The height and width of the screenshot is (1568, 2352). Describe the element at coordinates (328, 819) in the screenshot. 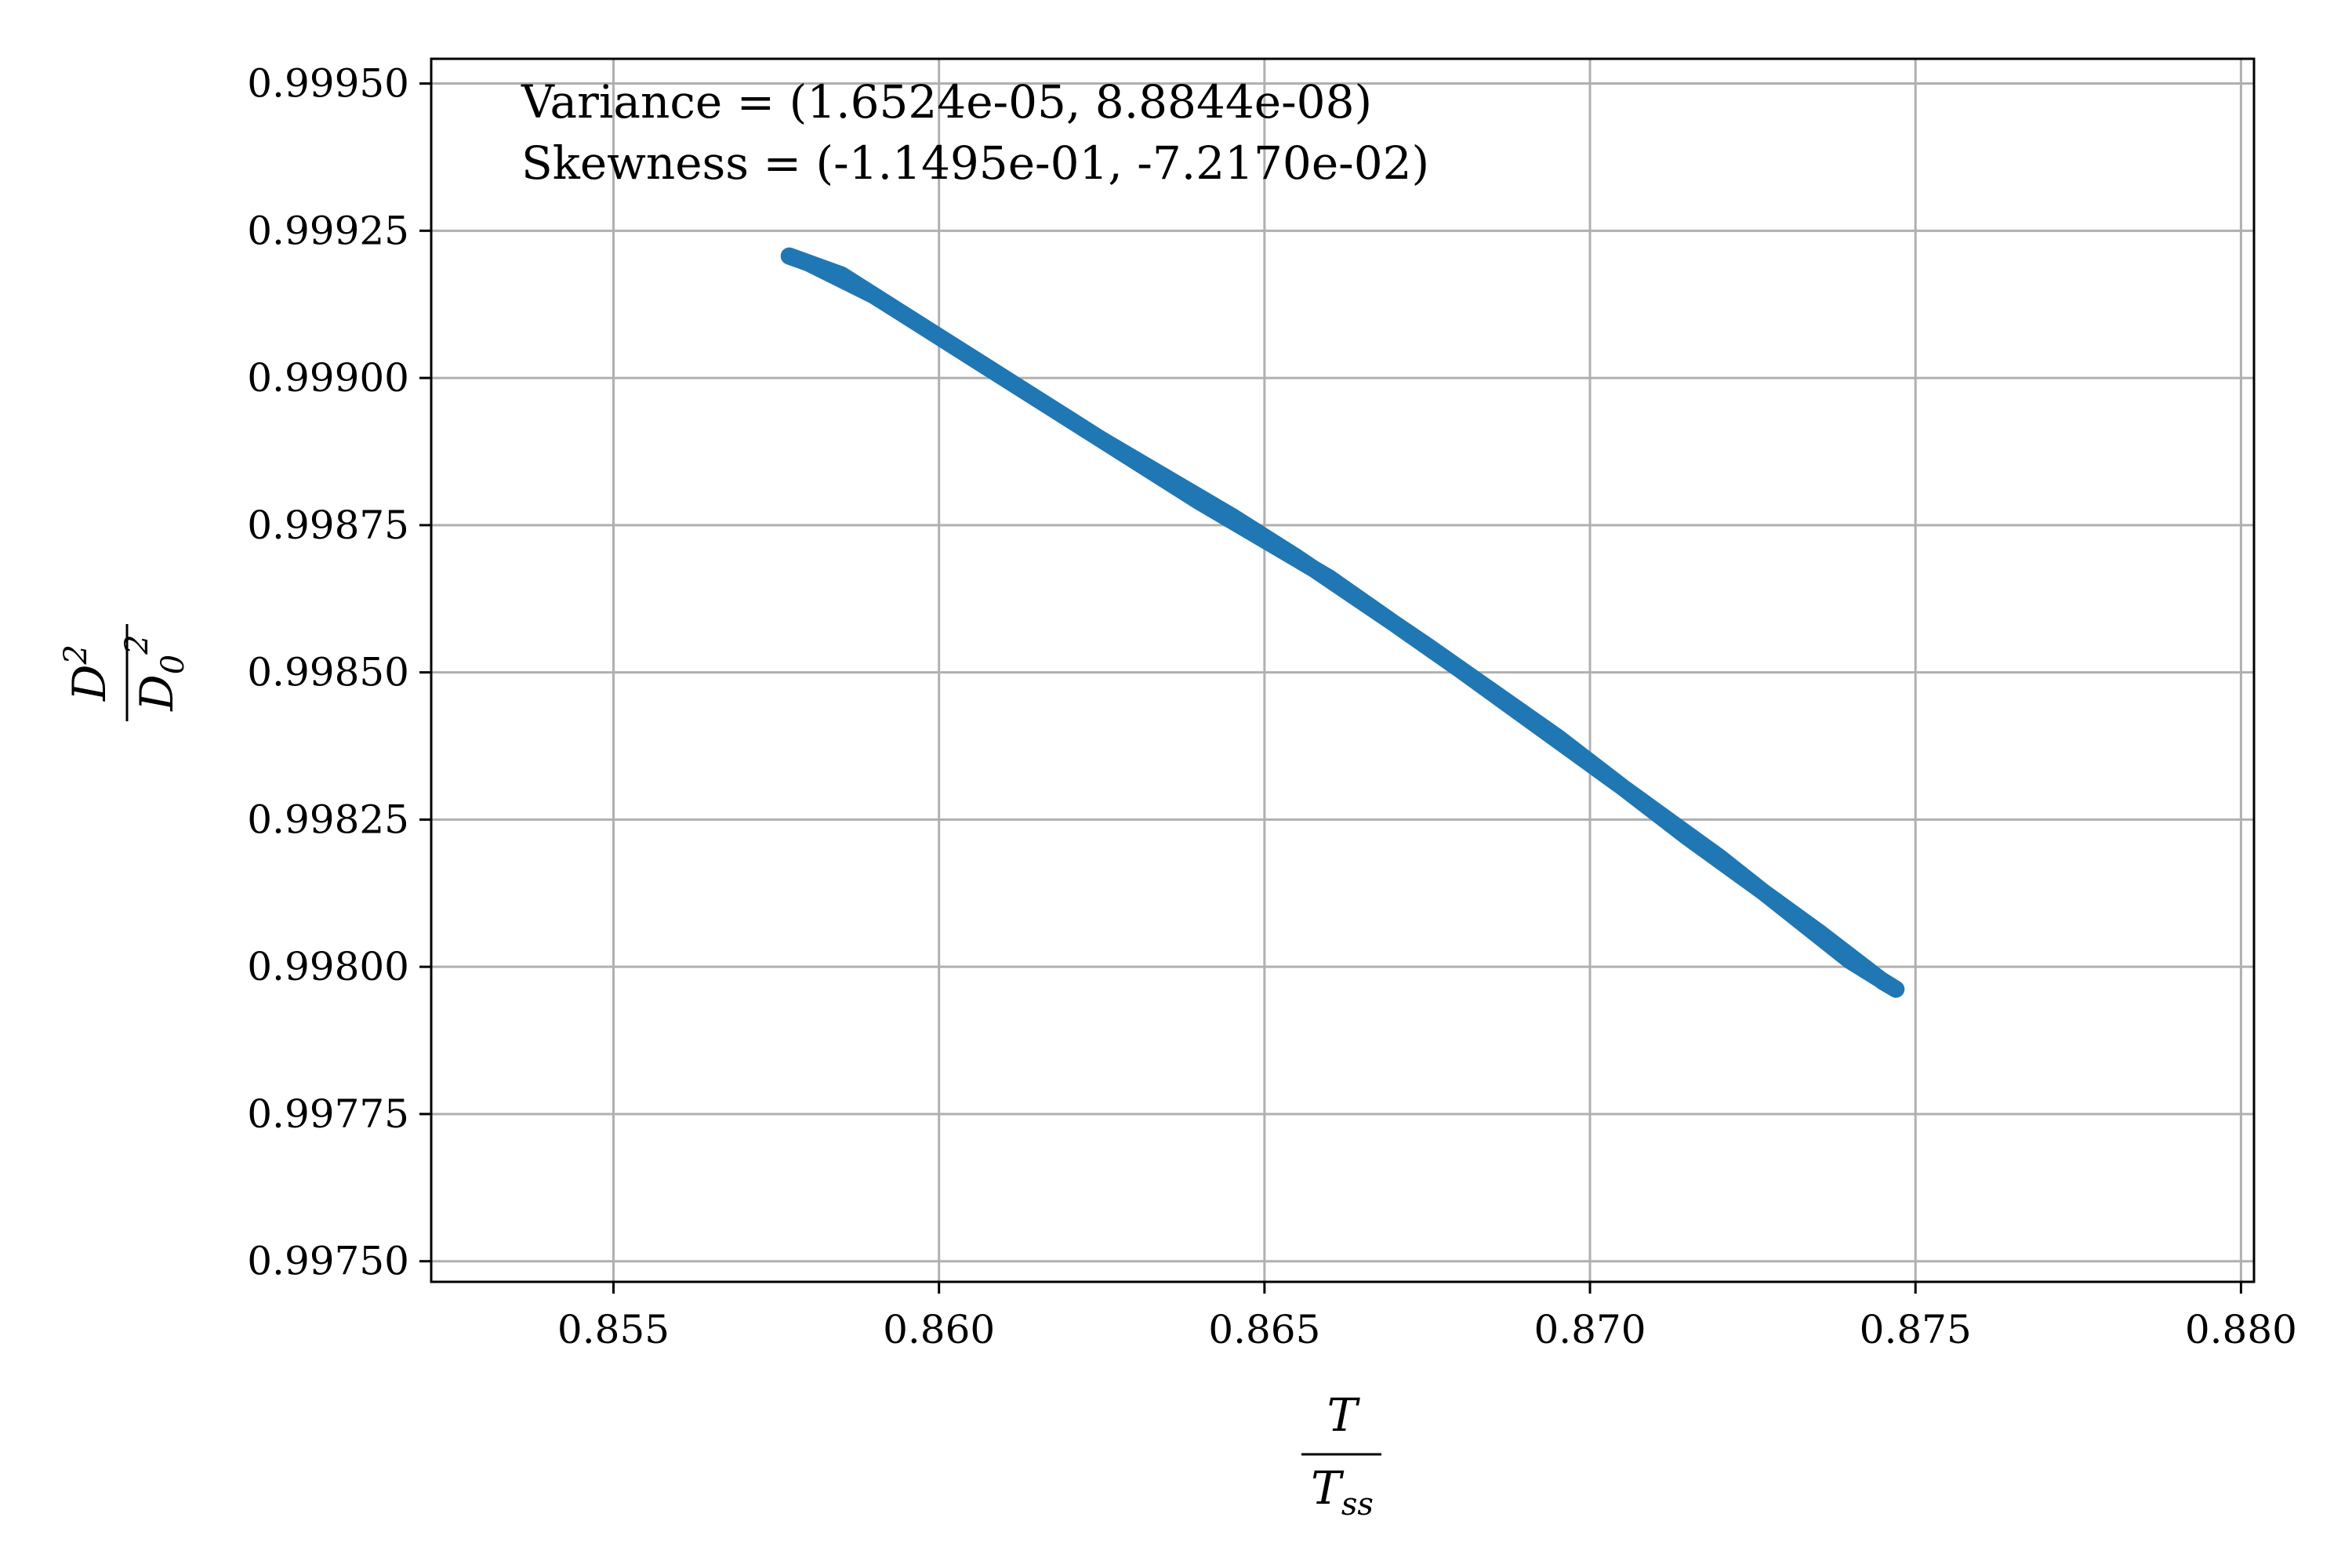

I see `y-tick-label: 0.99825` at that location.